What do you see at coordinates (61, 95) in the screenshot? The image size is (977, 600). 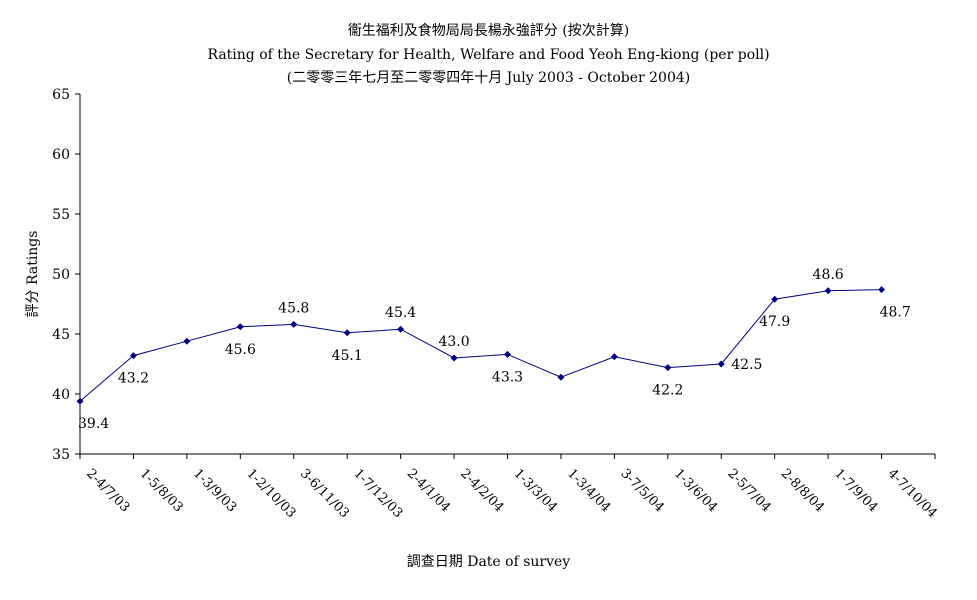 I see `y-tick-label: 65` at bounding box center [61, 95].